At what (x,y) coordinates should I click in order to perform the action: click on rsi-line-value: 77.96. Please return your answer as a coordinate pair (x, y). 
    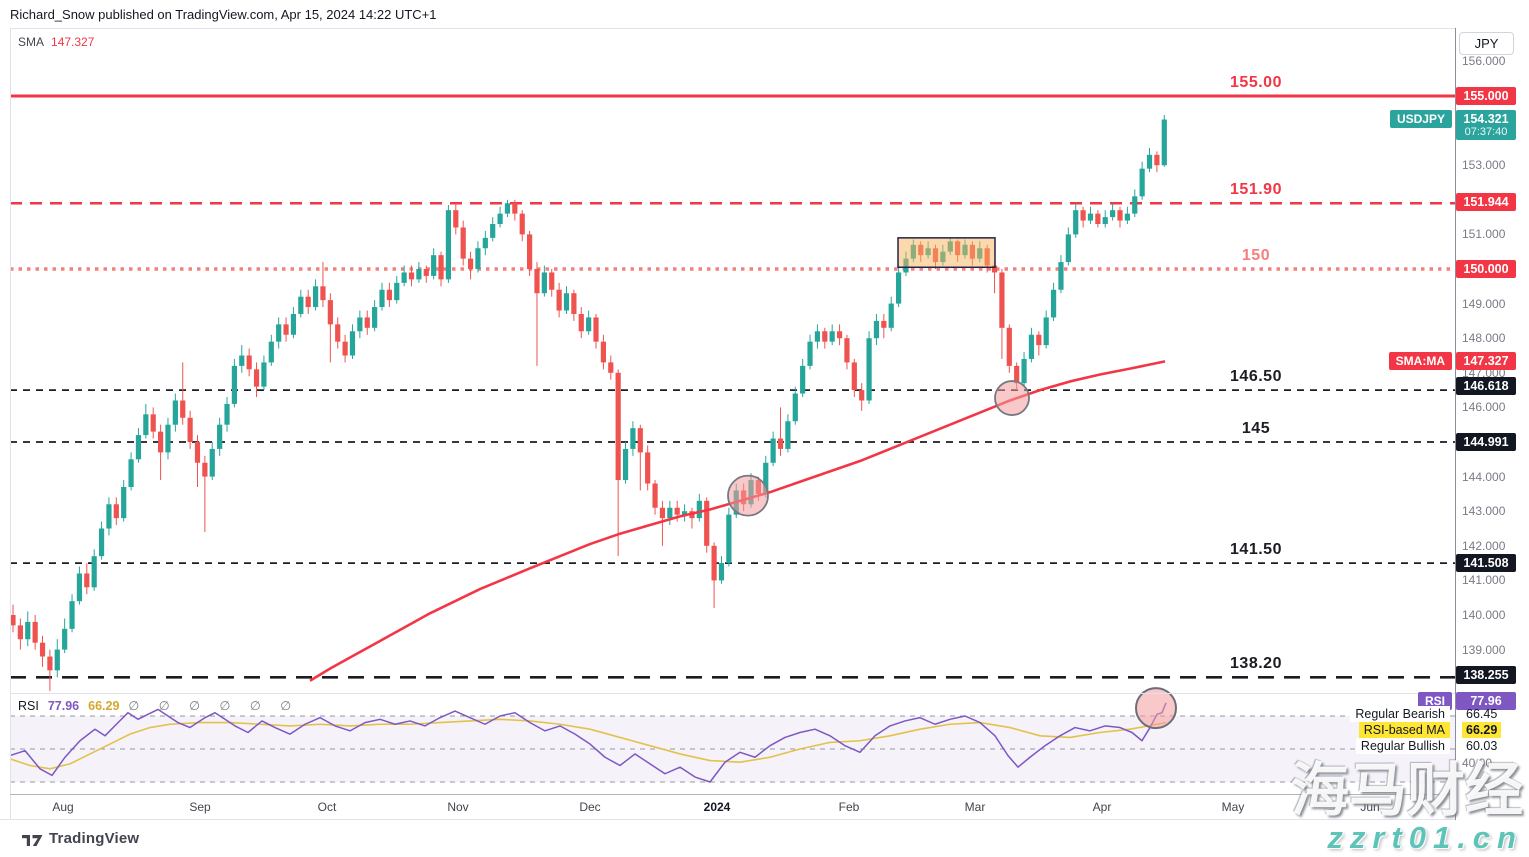
    Looking at the image, I should click on (63, 706).